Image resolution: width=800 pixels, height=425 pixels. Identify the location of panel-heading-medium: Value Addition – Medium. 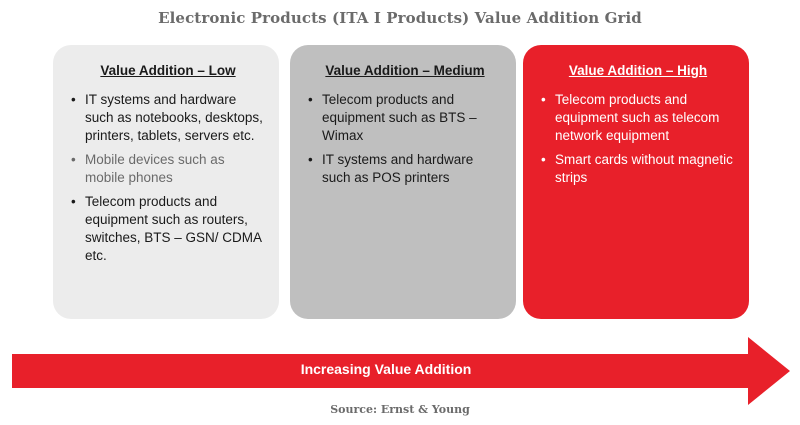
(405, 70).